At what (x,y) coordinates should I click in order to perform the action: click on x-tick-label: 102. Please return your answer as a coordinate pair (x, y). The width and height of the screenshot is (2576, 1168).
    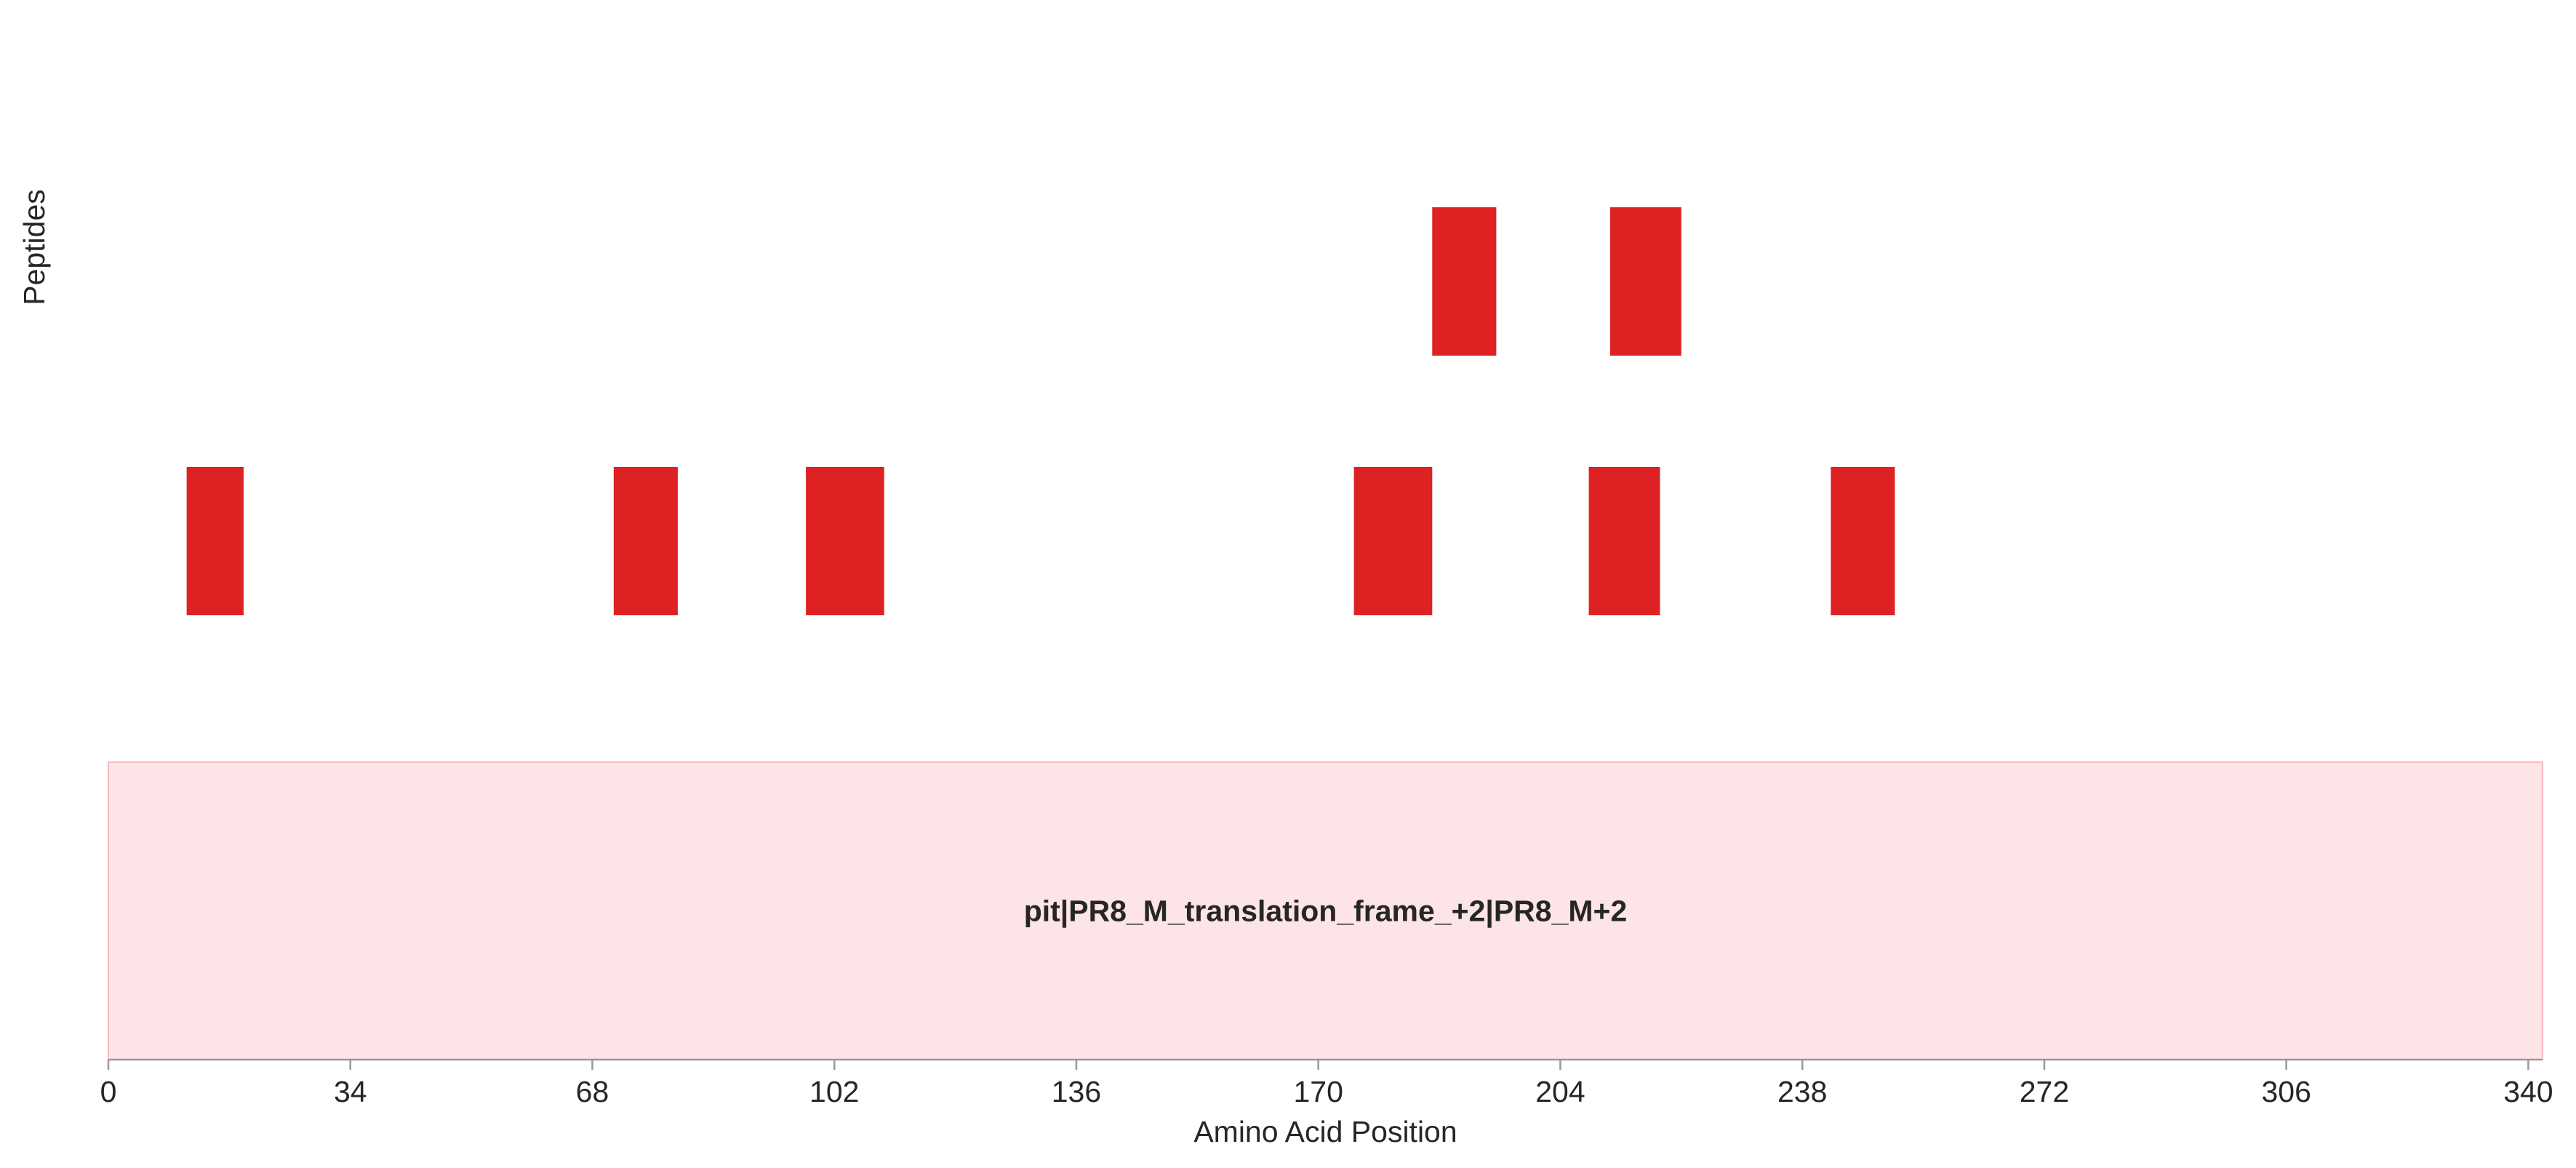
    Looking at the image, I should click on (834, 1091).